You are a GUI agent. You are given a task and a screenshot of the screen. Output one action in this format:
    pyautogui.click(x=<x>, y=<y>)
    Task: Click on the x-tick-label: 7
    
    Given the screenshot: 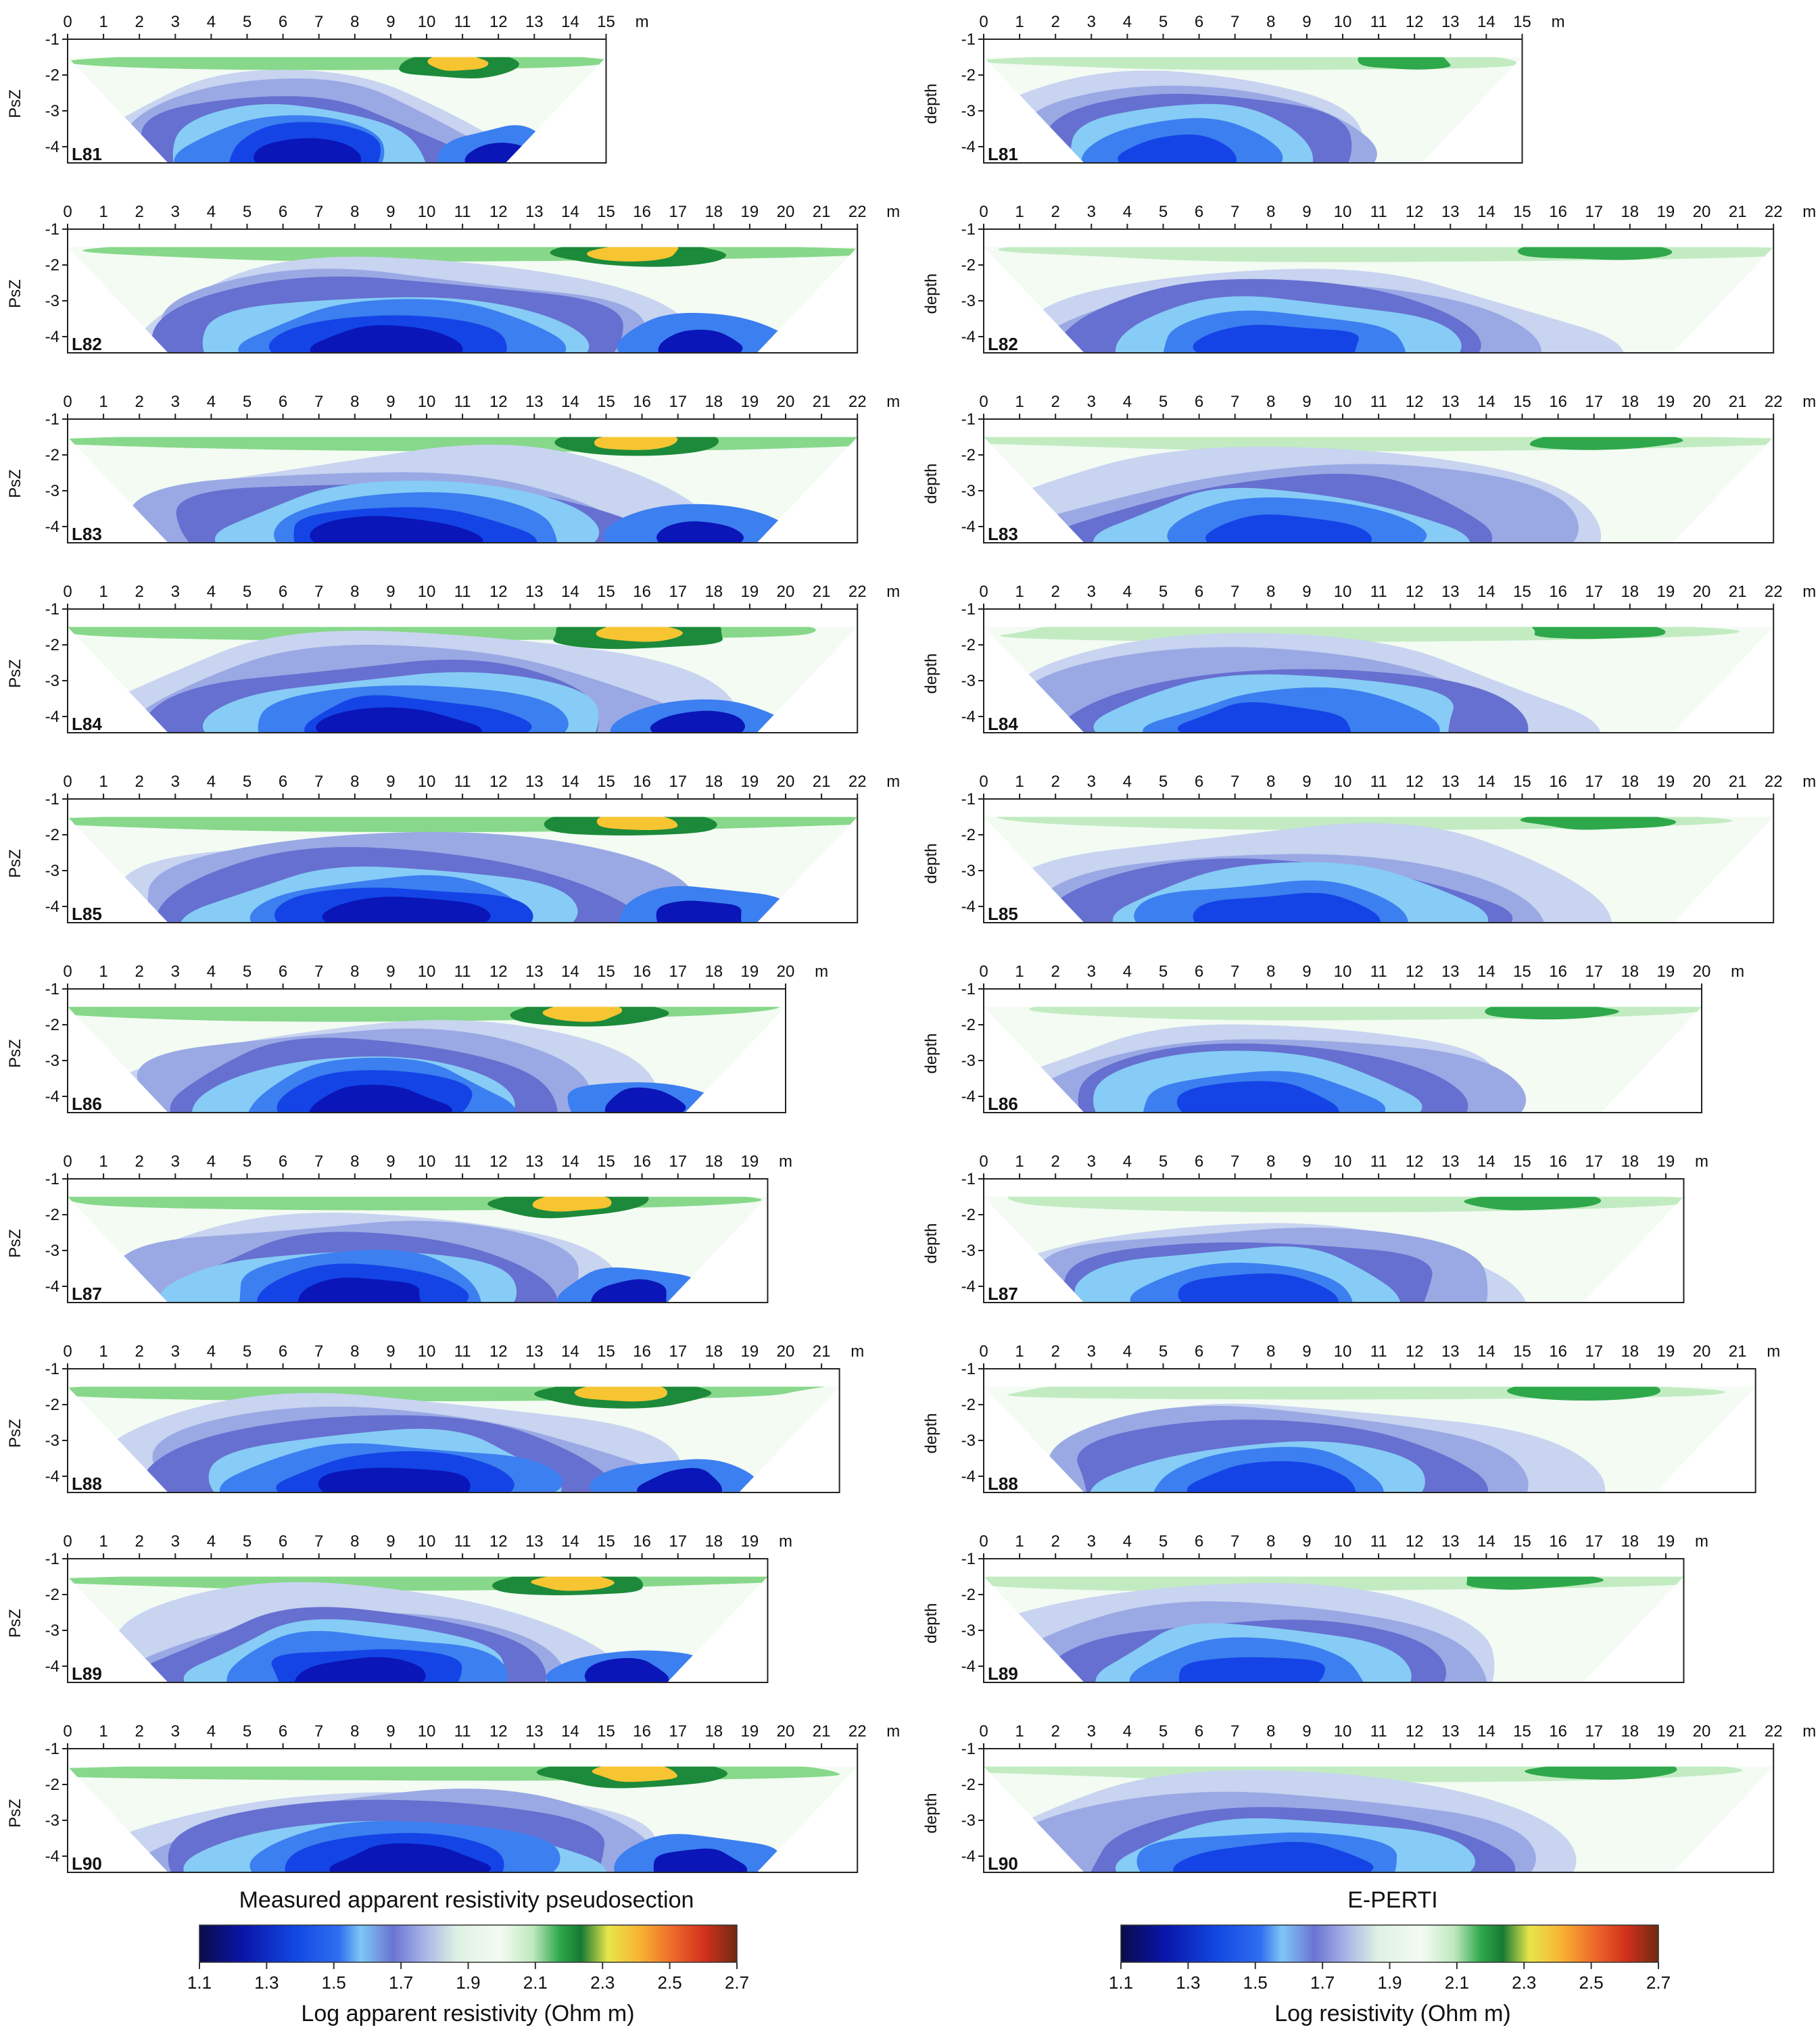 What is the action you would take?
    pyautogui.click(x=1235, y=212)
    